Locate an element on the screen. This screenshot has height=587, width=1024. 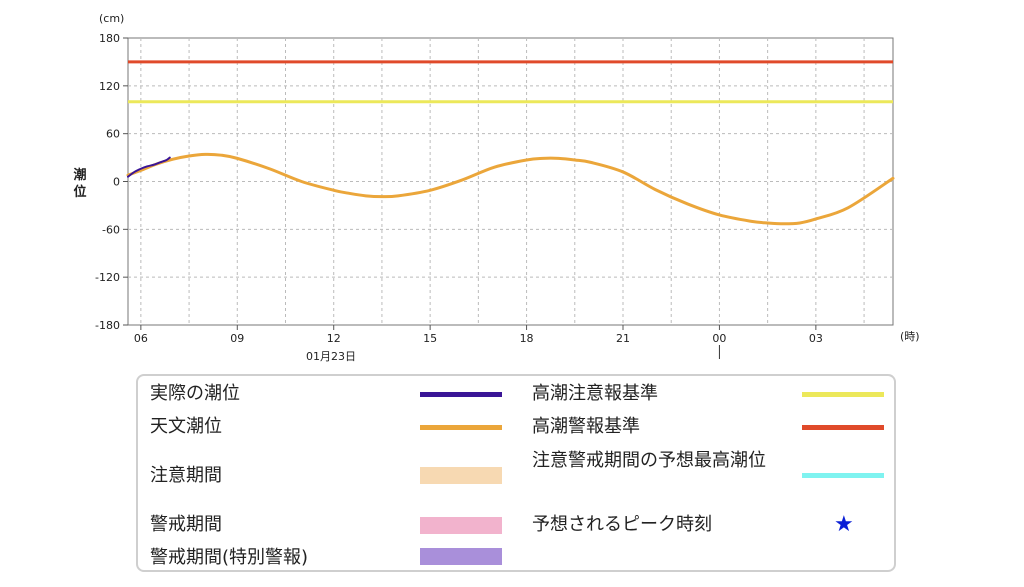
legend-label-caution-period: 注意期間 is located at coordinates (186, 475).